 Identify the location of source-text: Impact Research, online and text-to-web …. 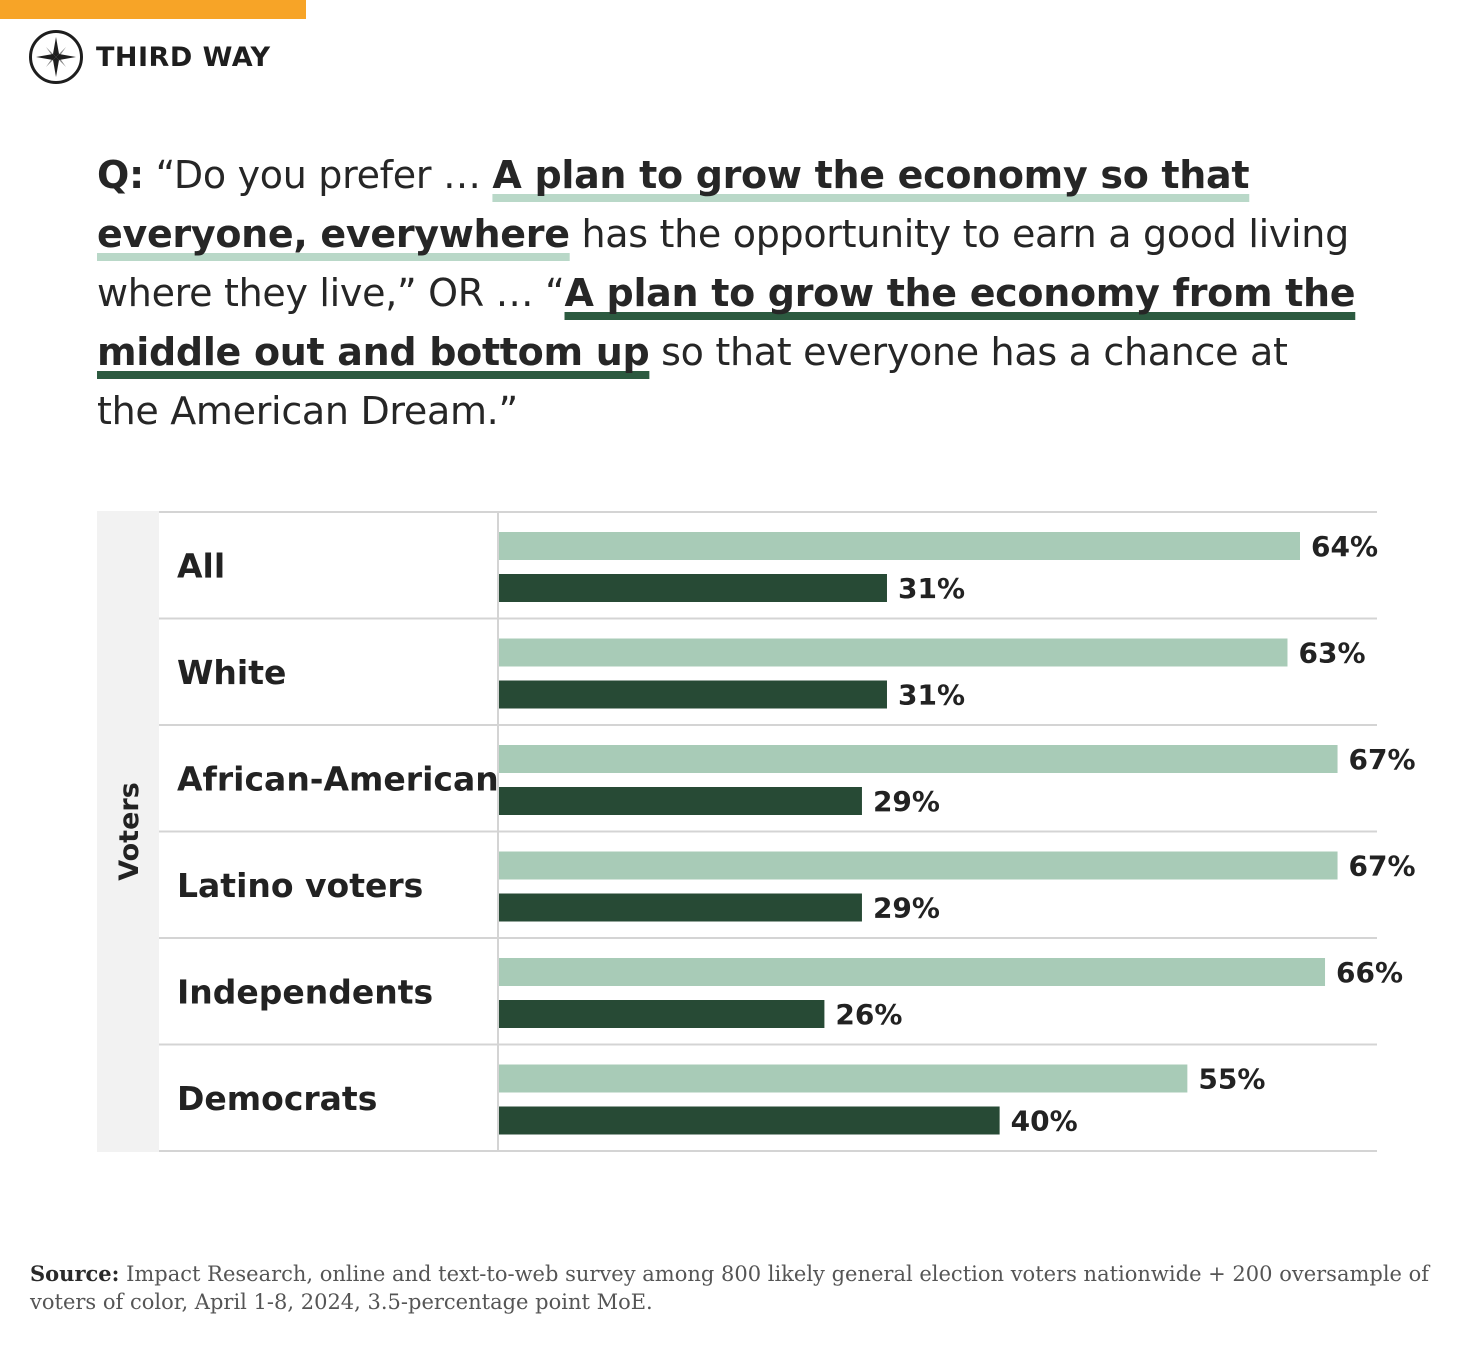
(730, 1288).